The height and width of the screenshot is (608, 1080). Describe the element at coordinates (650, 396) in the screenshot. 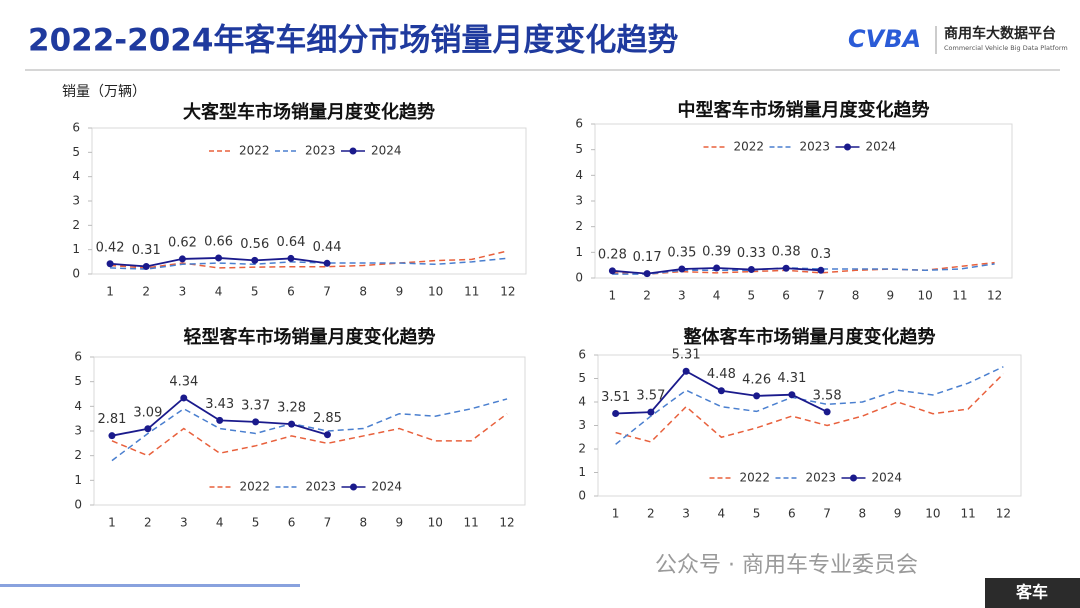

I see `data-label: 3.57` at that location.